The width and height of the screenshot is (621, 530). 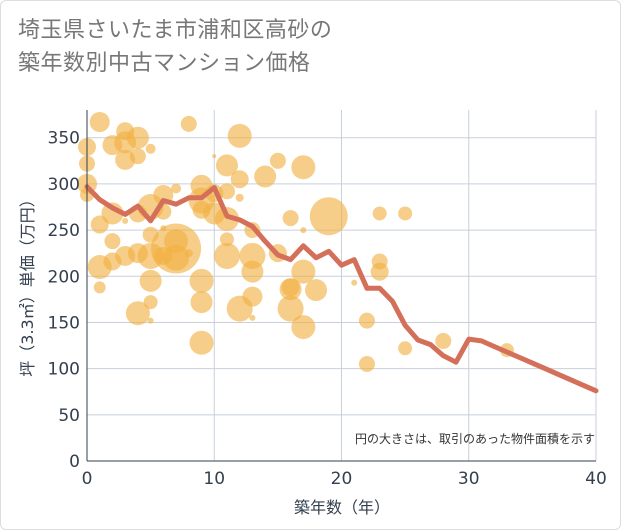 What do you see at coordinates (596, 479) in the screenshot?
I see `x-tick-label-40: 40` at bounding box center [596, 479].